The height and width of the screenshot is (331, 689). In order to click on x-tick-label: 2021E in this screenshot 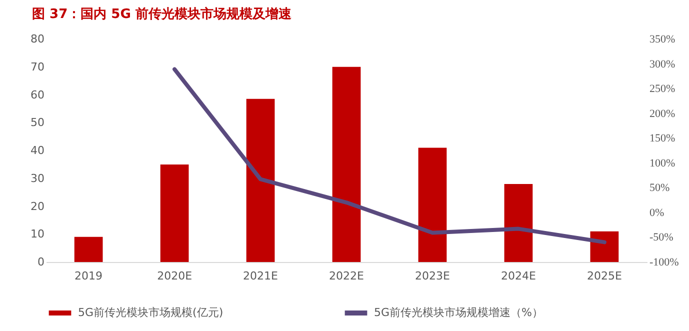, I will do `click(260, 276)`.